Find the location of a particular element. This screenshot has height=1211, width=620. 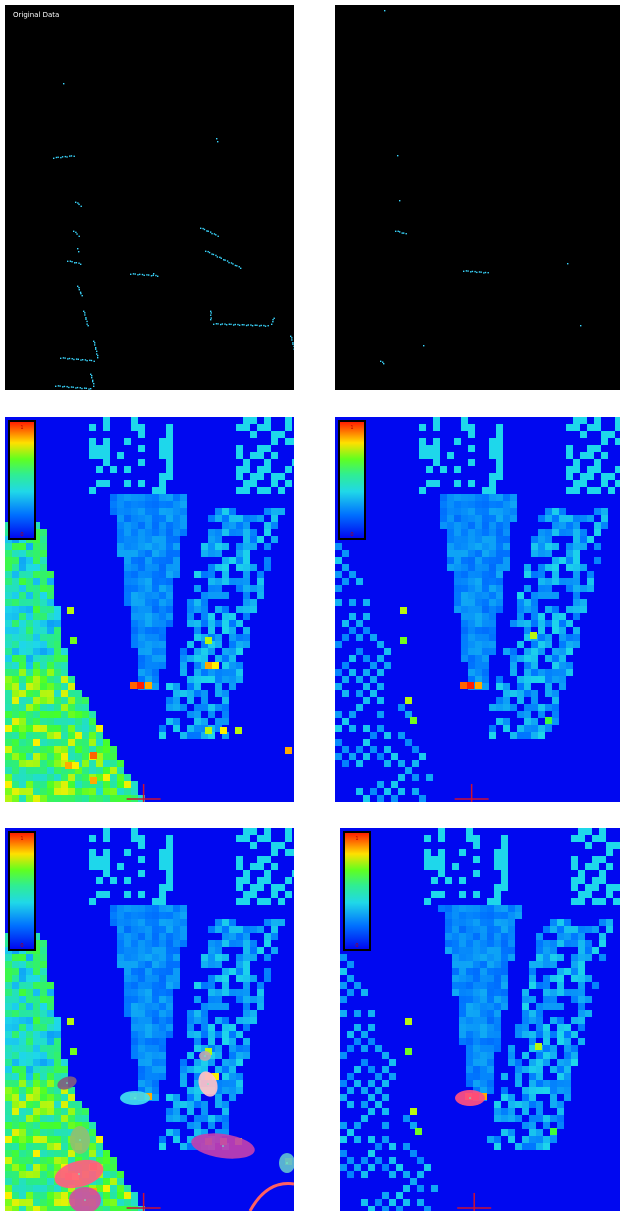

occupancy-grid-right: 10 is located at coordinates (477, 609).